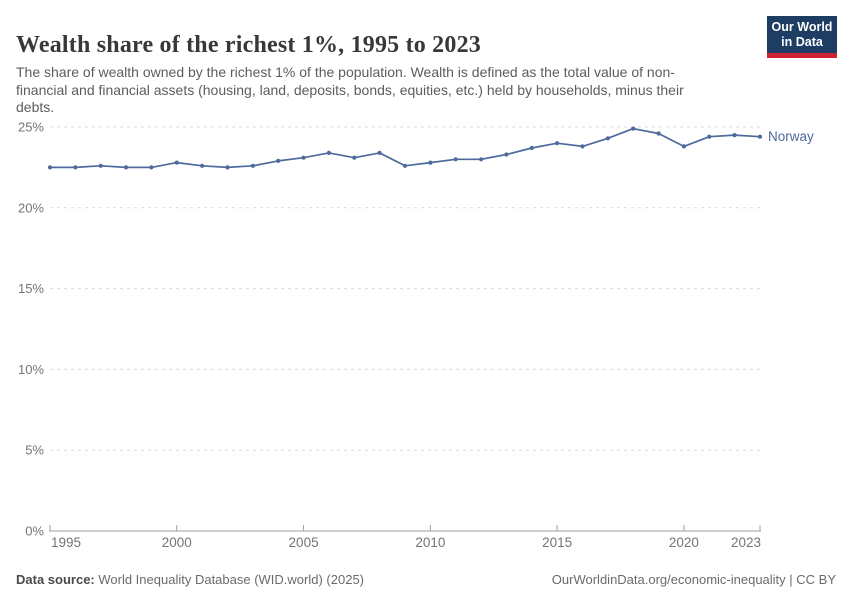  I want to click on x-tick-label: 2010, so click(430, 542).